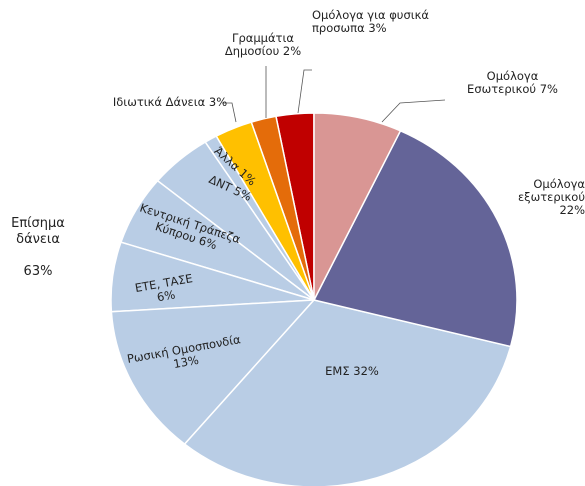  I want to click on annotation-value: 63%, so click(38, 271).